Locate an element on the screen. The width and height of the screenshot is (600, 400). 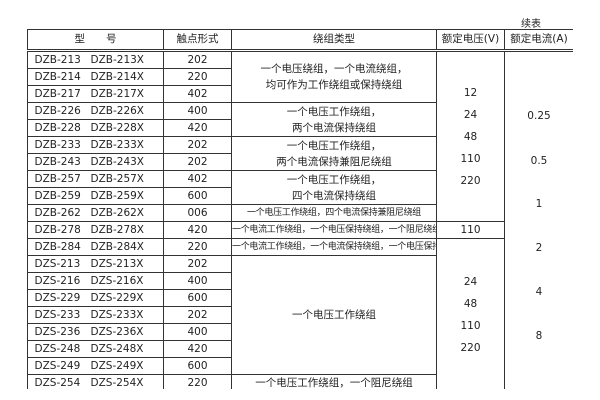
winding-cell: 一个电压工作绕组 is located at coordinates (334, 315).